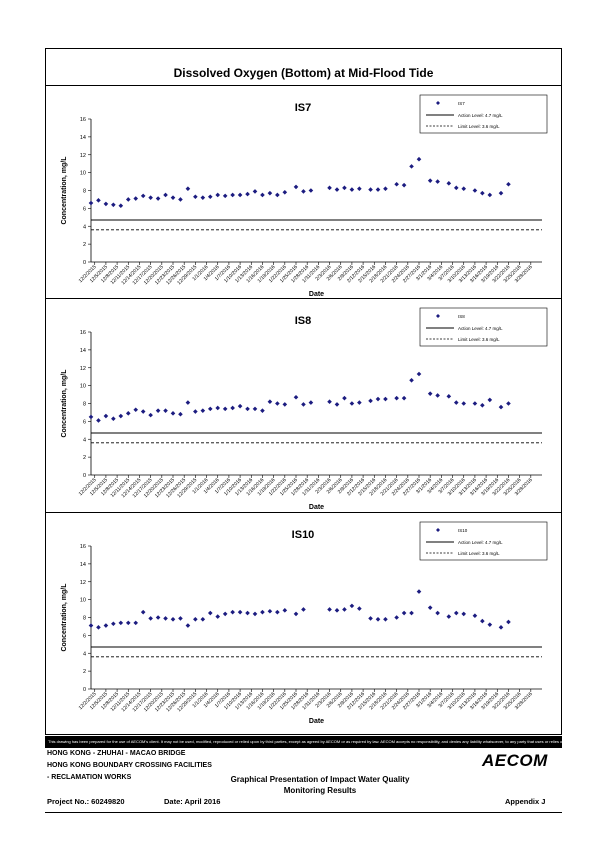 The image size is (602, 851). I want to click on footer-divider, so click(303, 812).